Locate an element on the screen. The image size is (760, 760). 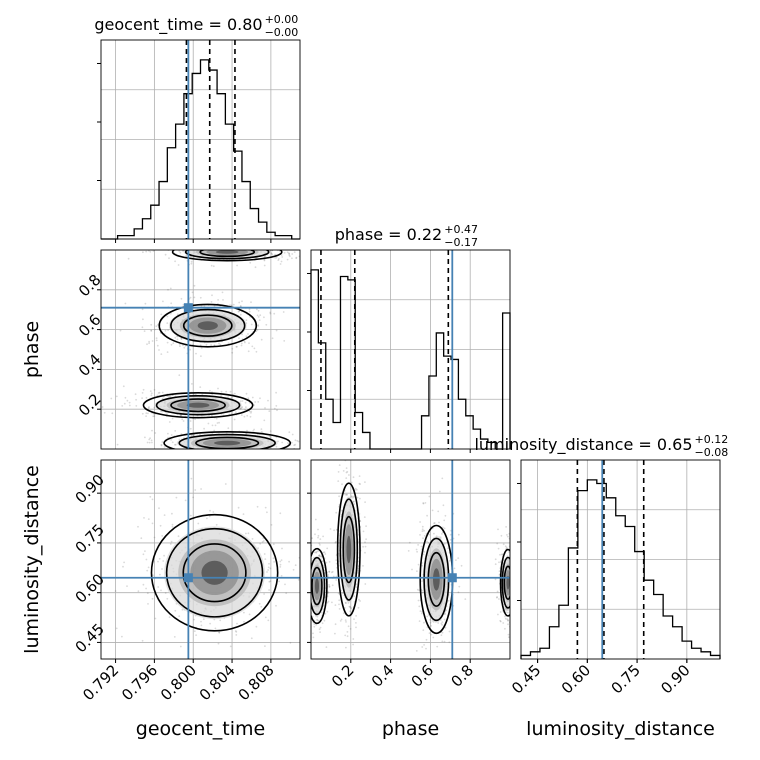
xaxis-label-luminosity_distance: luminosity_distance is located at coordinates (620, 729).